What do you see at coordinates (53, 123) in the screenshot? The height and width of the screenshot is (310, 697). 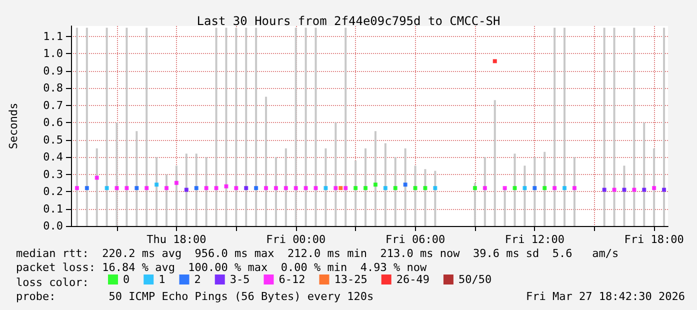 I see `y-tick-label: 0.6` at bounding box center [53, 123].